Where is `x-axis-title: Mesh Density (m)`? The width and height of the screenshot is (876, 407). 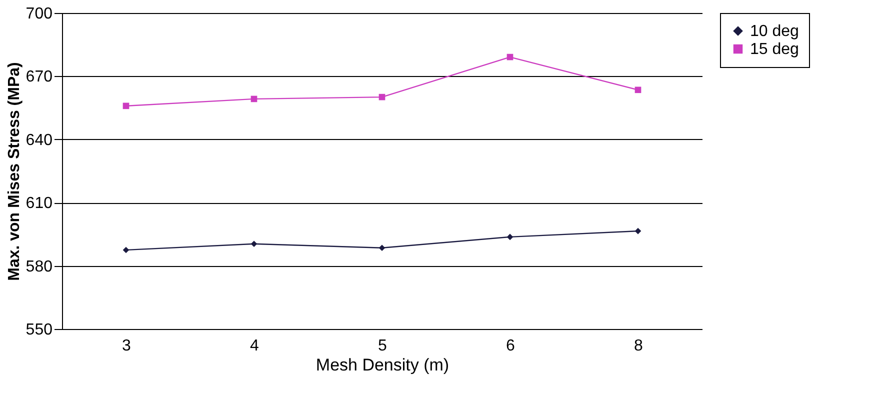 x-axis-title: Mesh Density (m) is located at coordinates (383, 365).